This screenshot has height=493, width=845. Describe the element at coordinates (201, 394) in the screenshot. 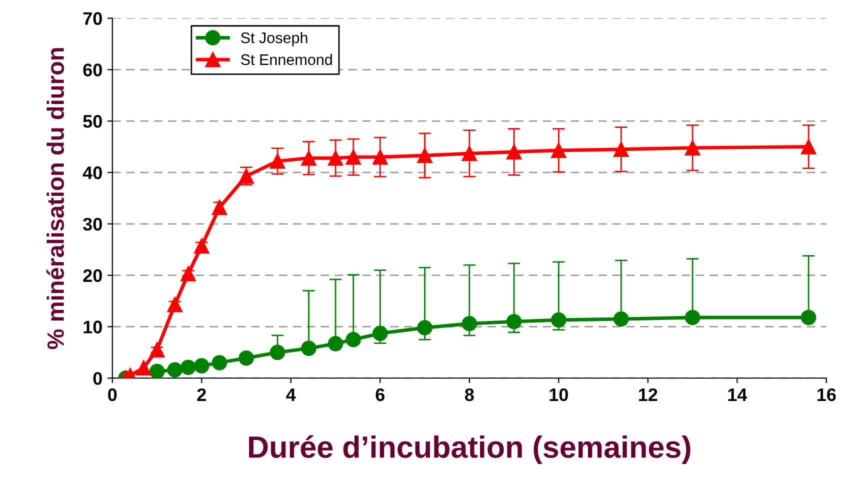

I see `x-tick-label: 2` at that location.